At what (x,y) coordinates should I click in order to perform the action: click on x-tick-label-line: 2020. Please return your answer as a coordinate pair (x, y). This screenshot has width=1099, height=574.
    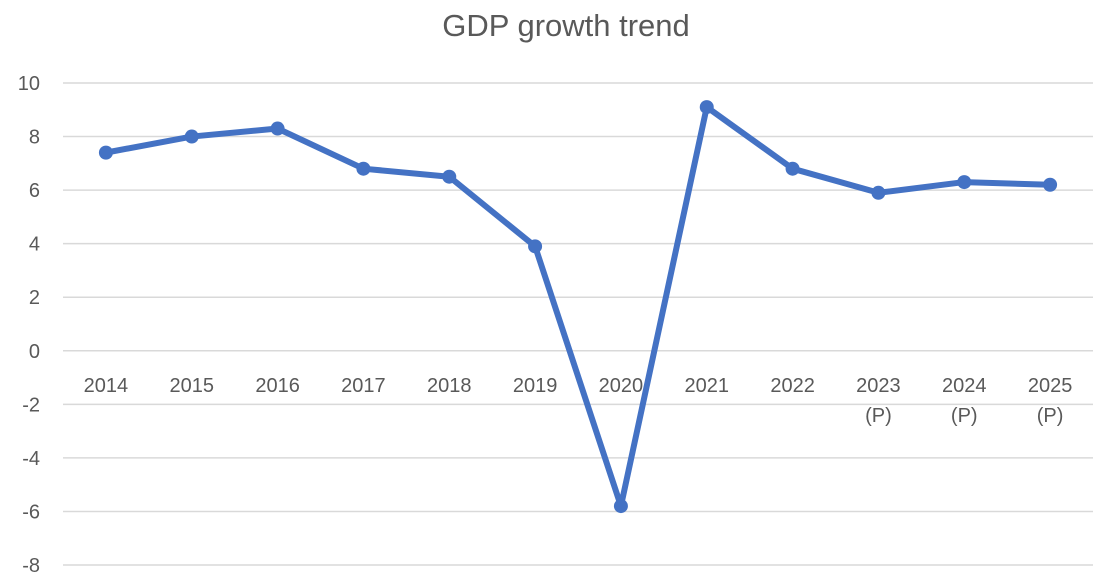
    Looking at the image, I should click on (621, 386).